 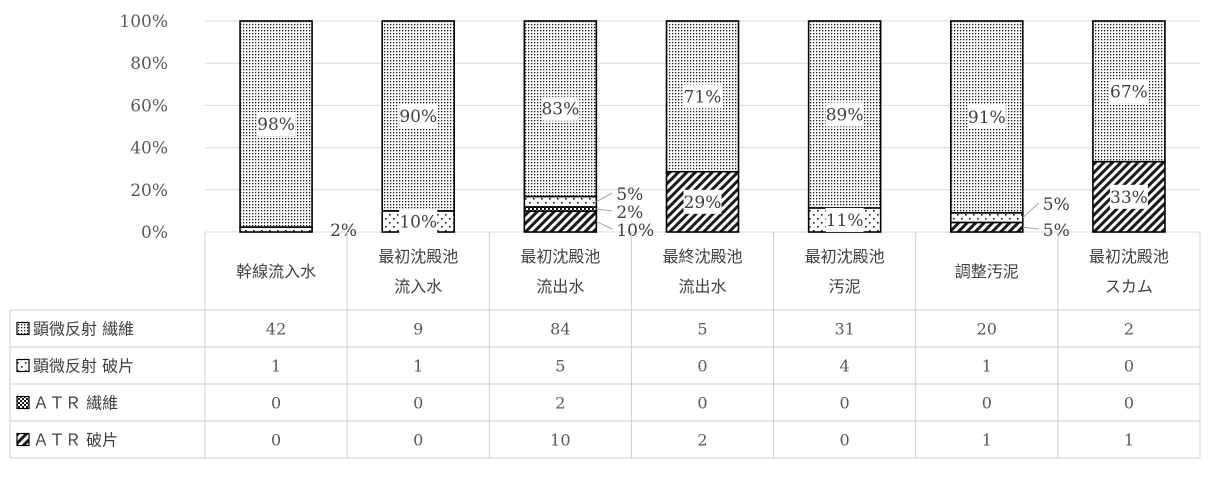 I want to click on data-label: 29%, so click(x=703, y=203).